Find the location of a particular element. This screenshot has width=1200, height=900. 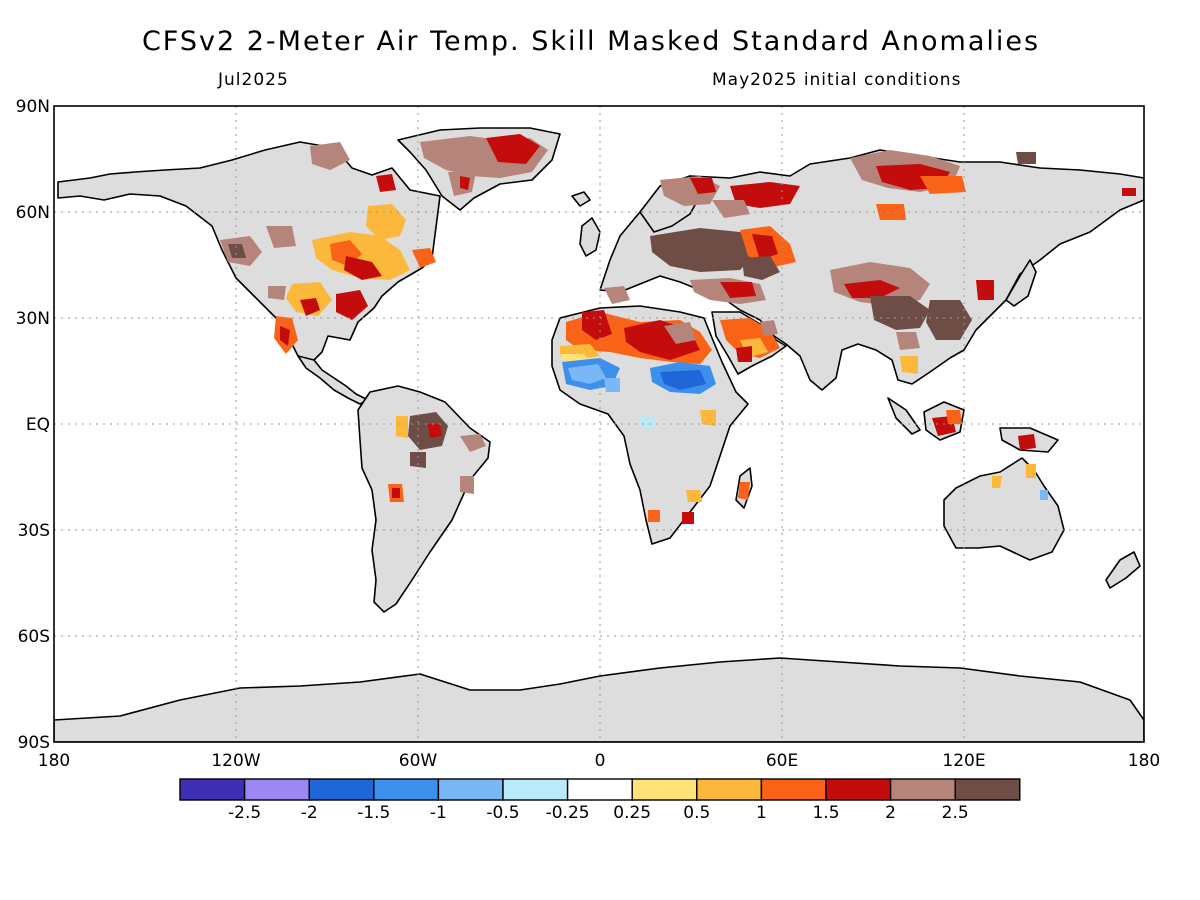

lat-label-90n: 90N is located at coordinates (33, 107).